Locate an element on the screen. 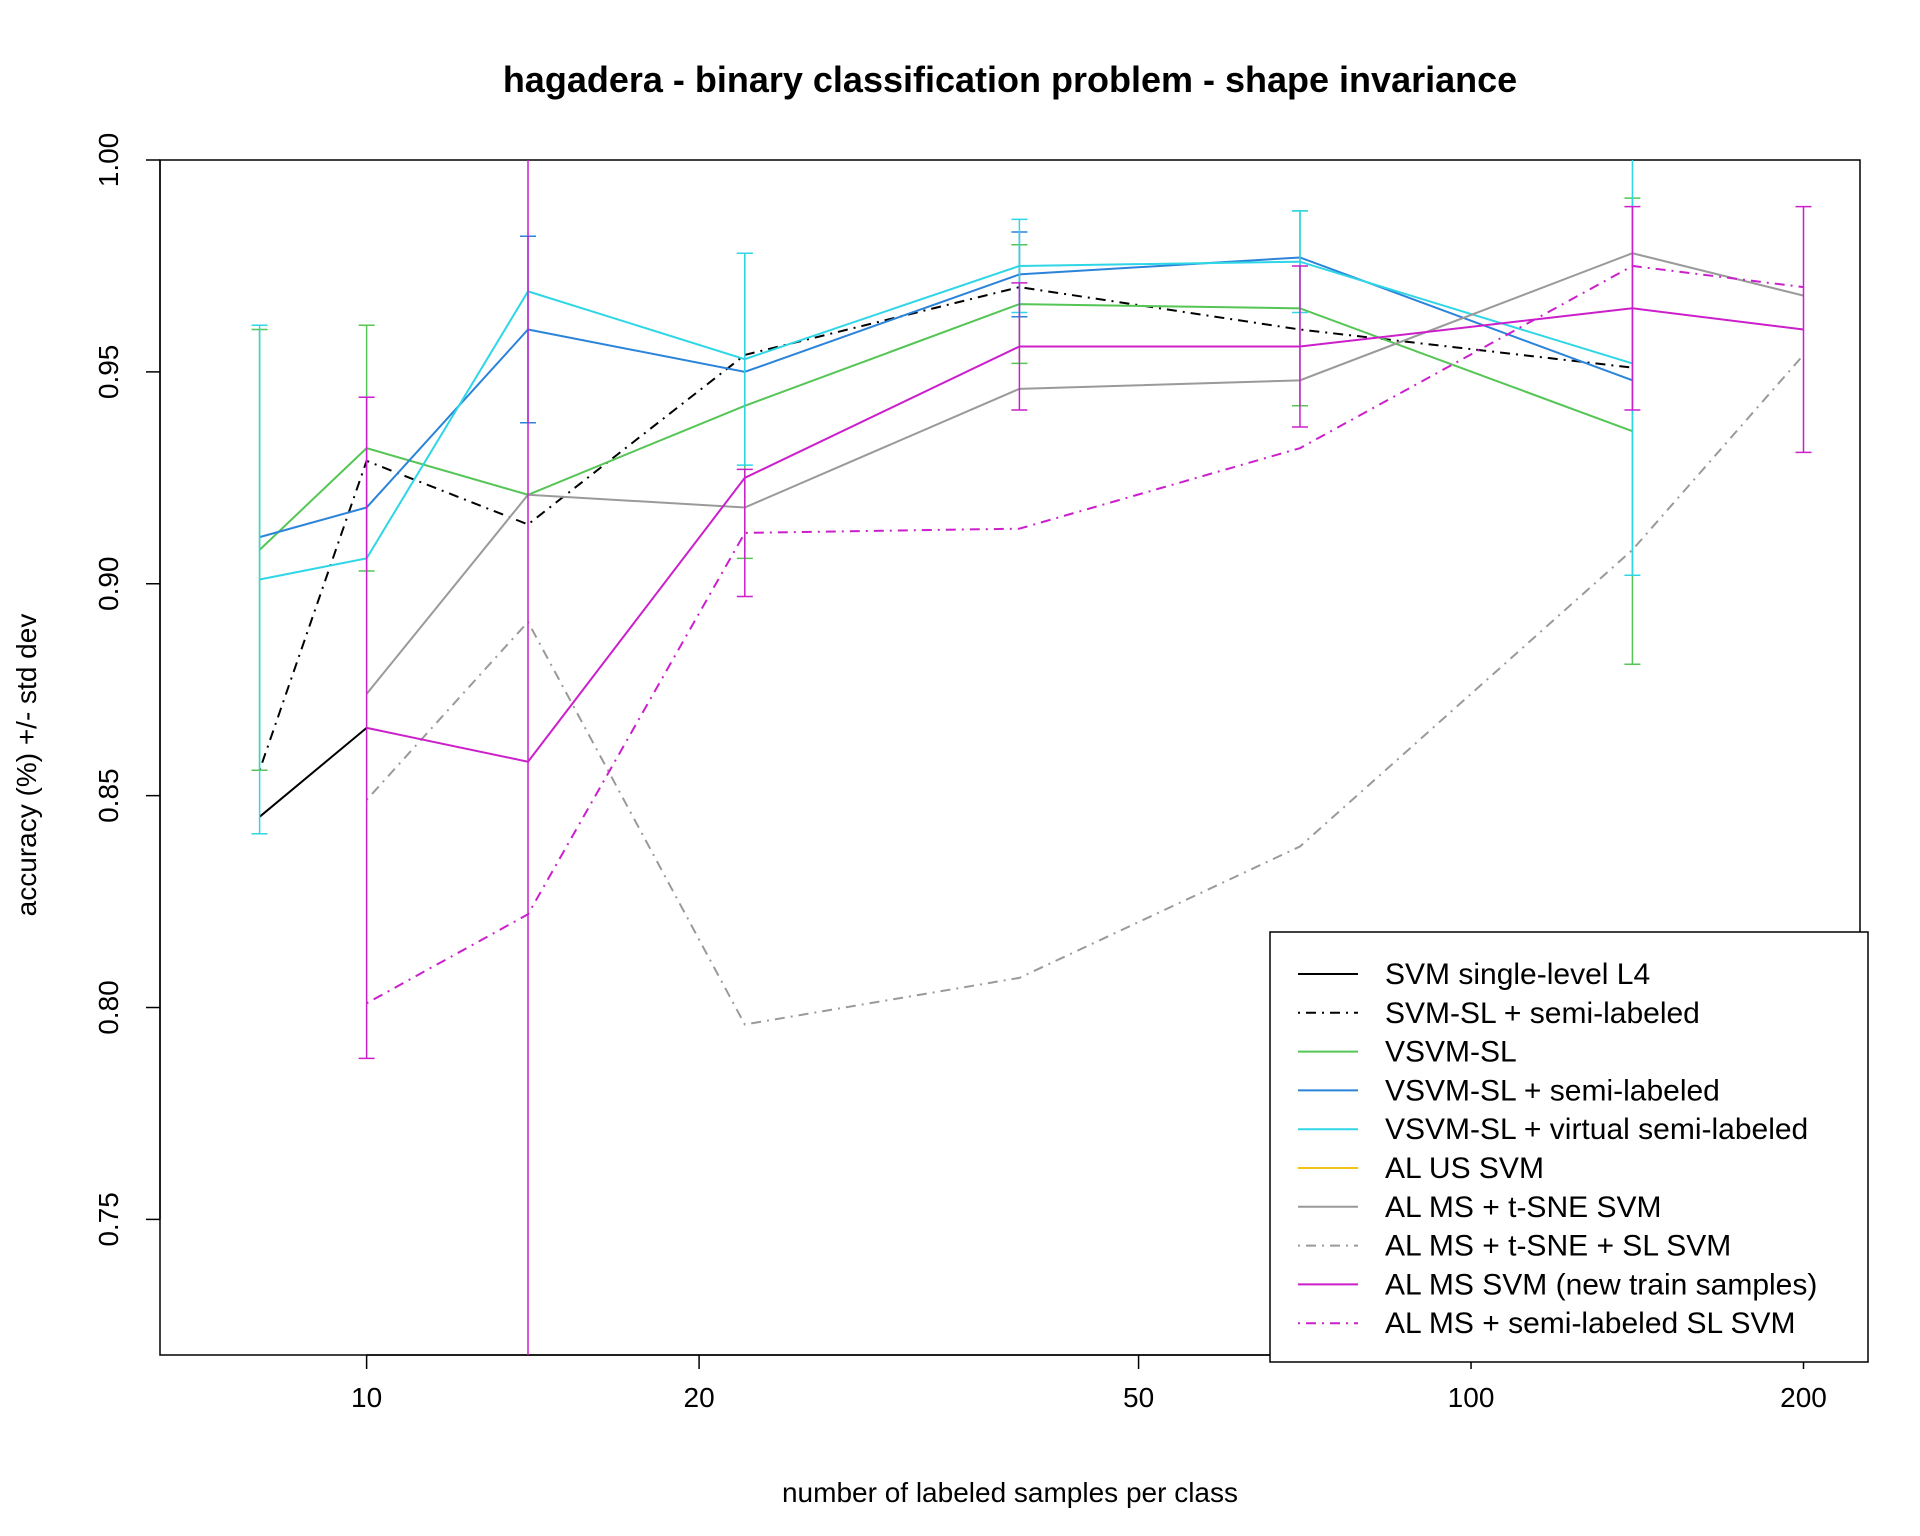 The height and width of the screenshot is (1536, 1920). y-tick-label: 1.00 is located at coordinates (108, 160).